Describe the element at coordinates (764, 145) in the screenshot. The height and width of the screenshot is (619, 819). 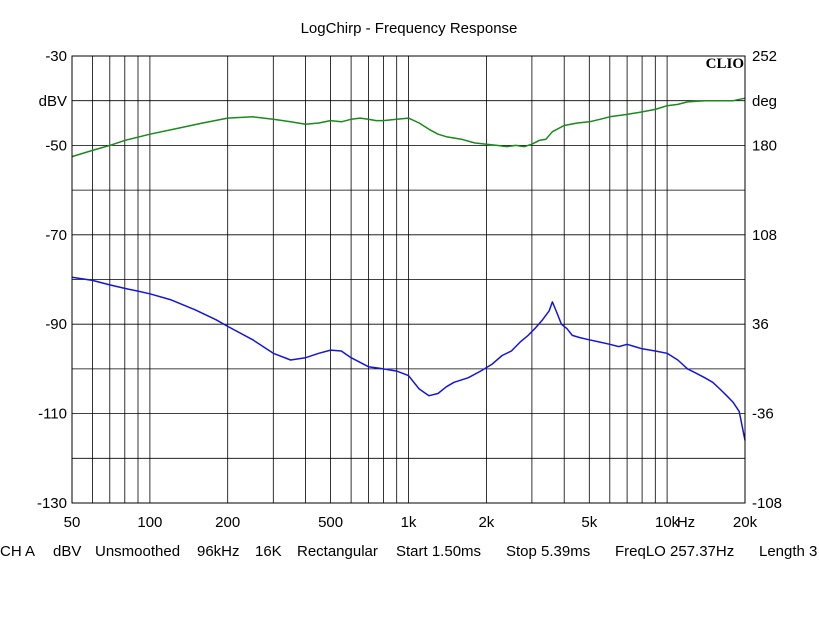
I see `y-right-tick-label: 180` at that location.